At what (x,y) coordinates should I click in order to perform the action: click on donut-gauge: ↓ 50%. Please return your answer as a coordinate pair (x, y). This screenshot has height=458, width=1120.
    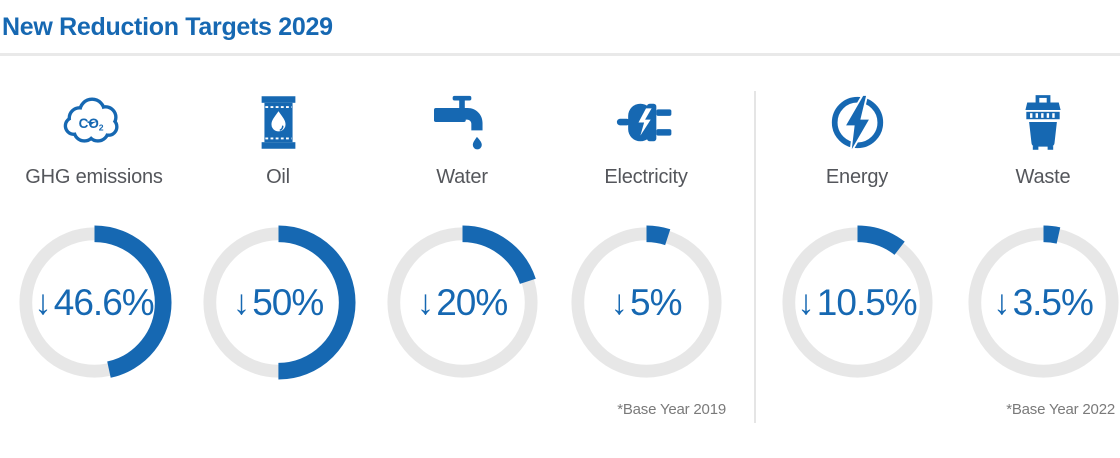
    Looking at the image, I should click on (278, 302).